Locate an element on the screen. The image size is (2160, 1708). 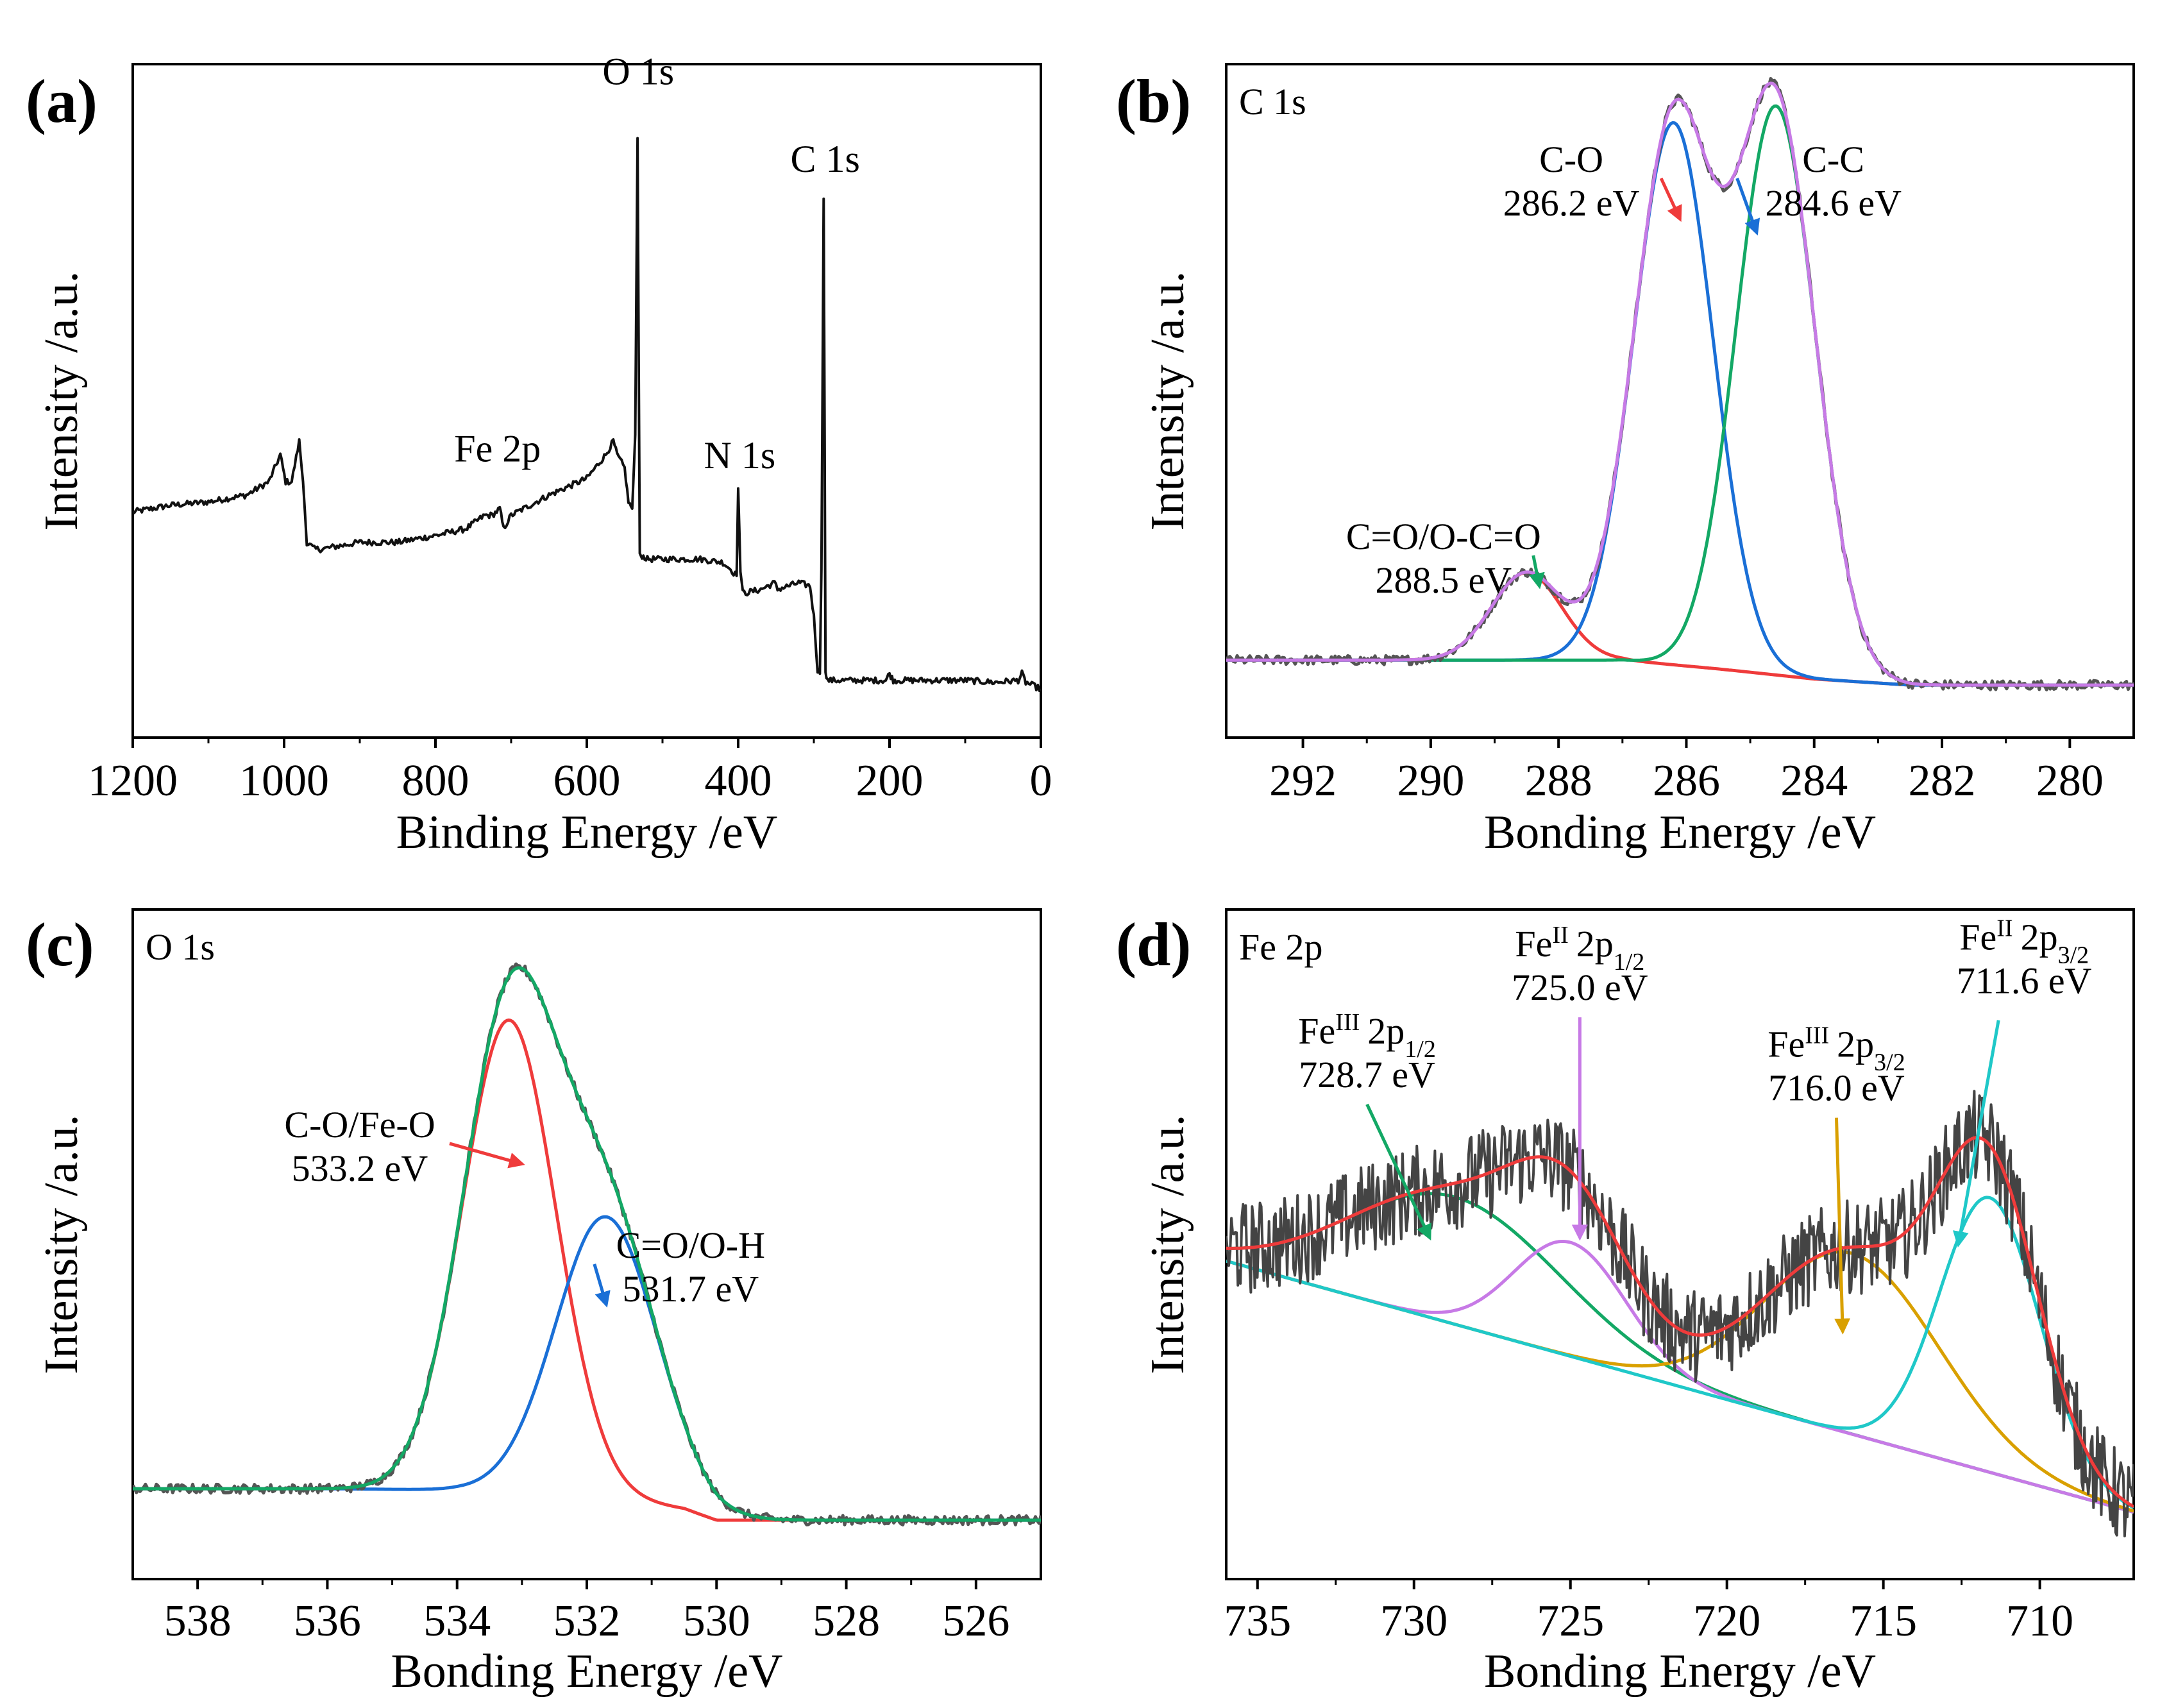
x-tick-label: 288 is located at coordinates (1559, 781).